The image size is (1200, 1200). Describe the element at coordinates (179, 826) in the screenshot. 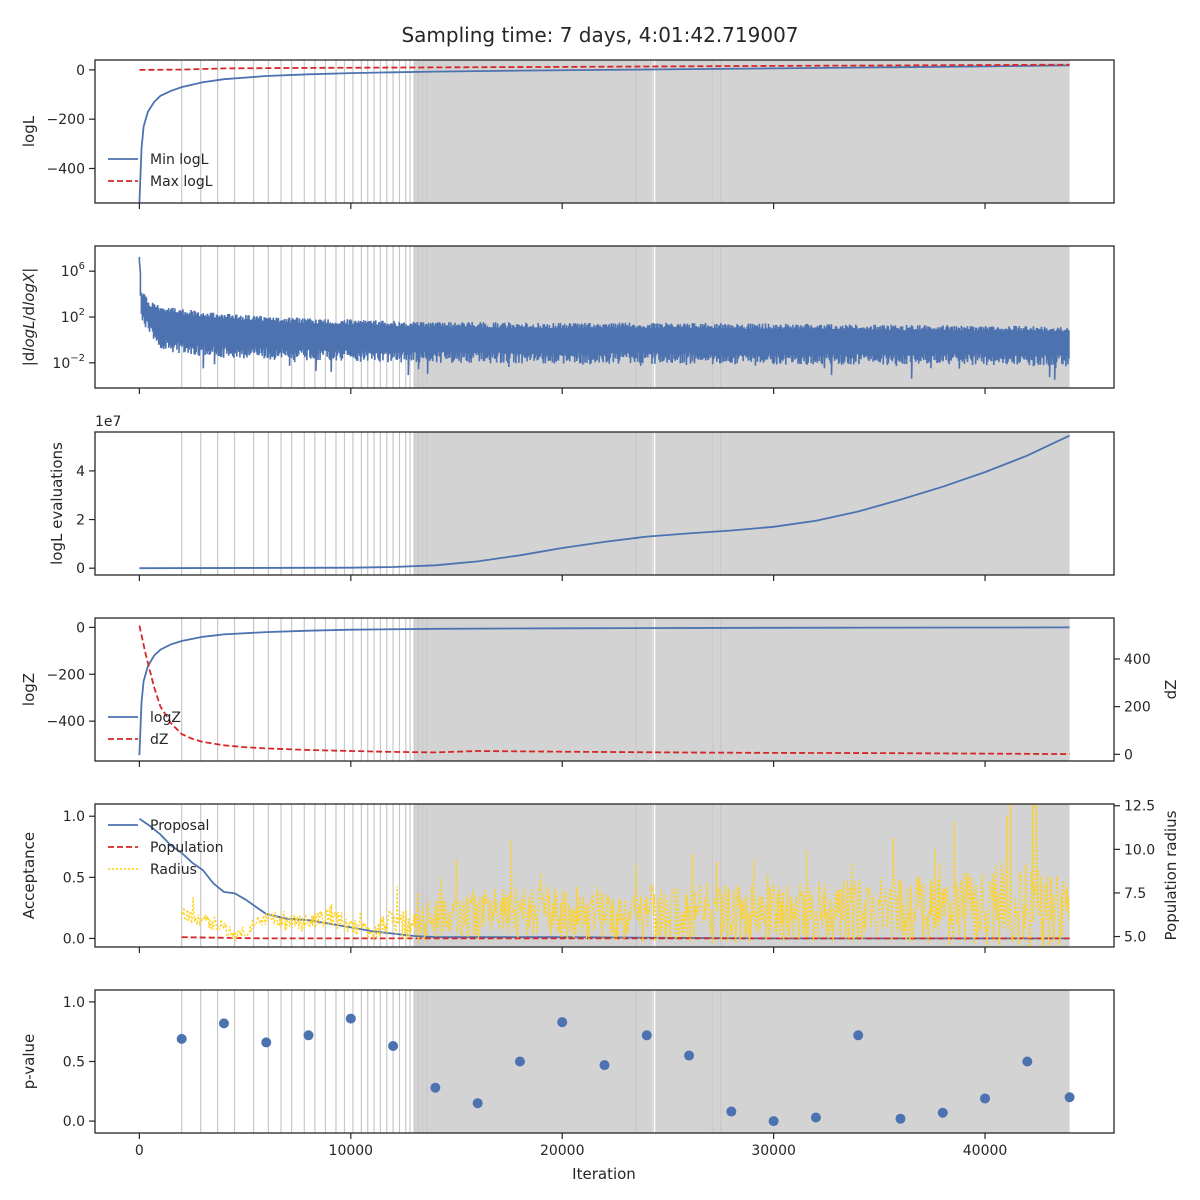

I see `legend-label: Proposal` at that location.